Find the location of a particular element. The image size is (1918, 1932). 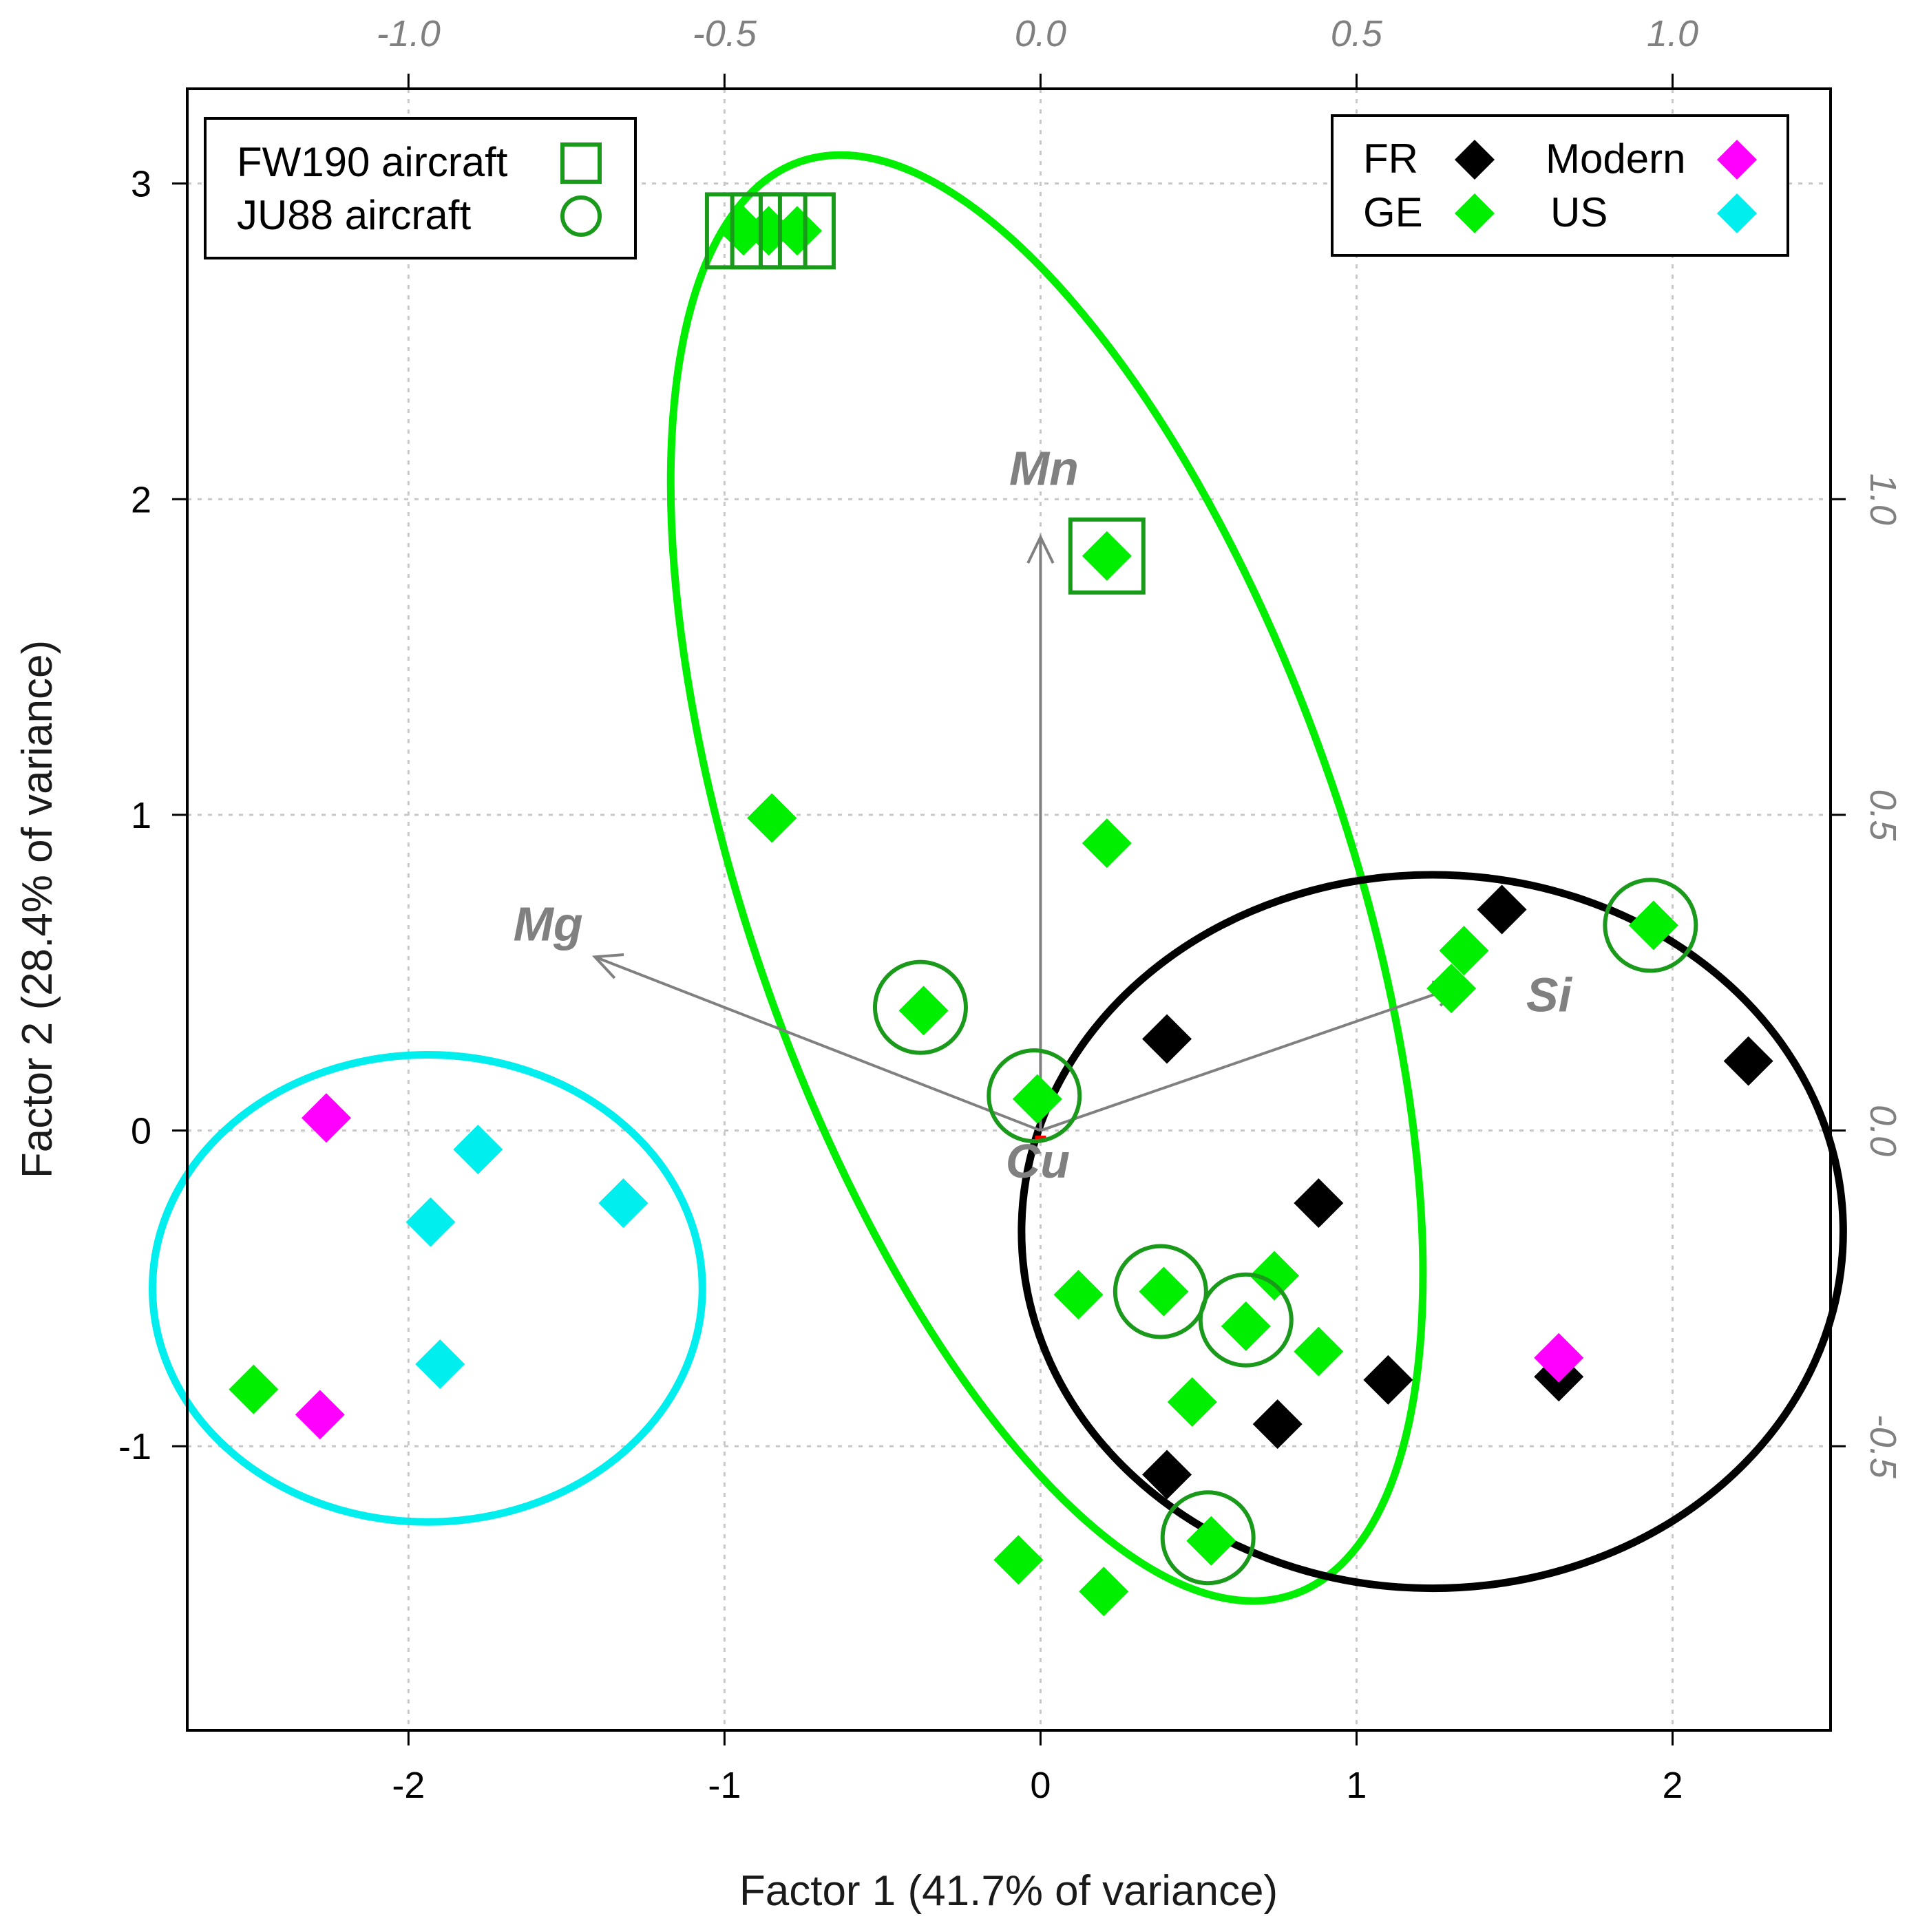

legend-diamond-ge is located at coordinates (1475, 213).